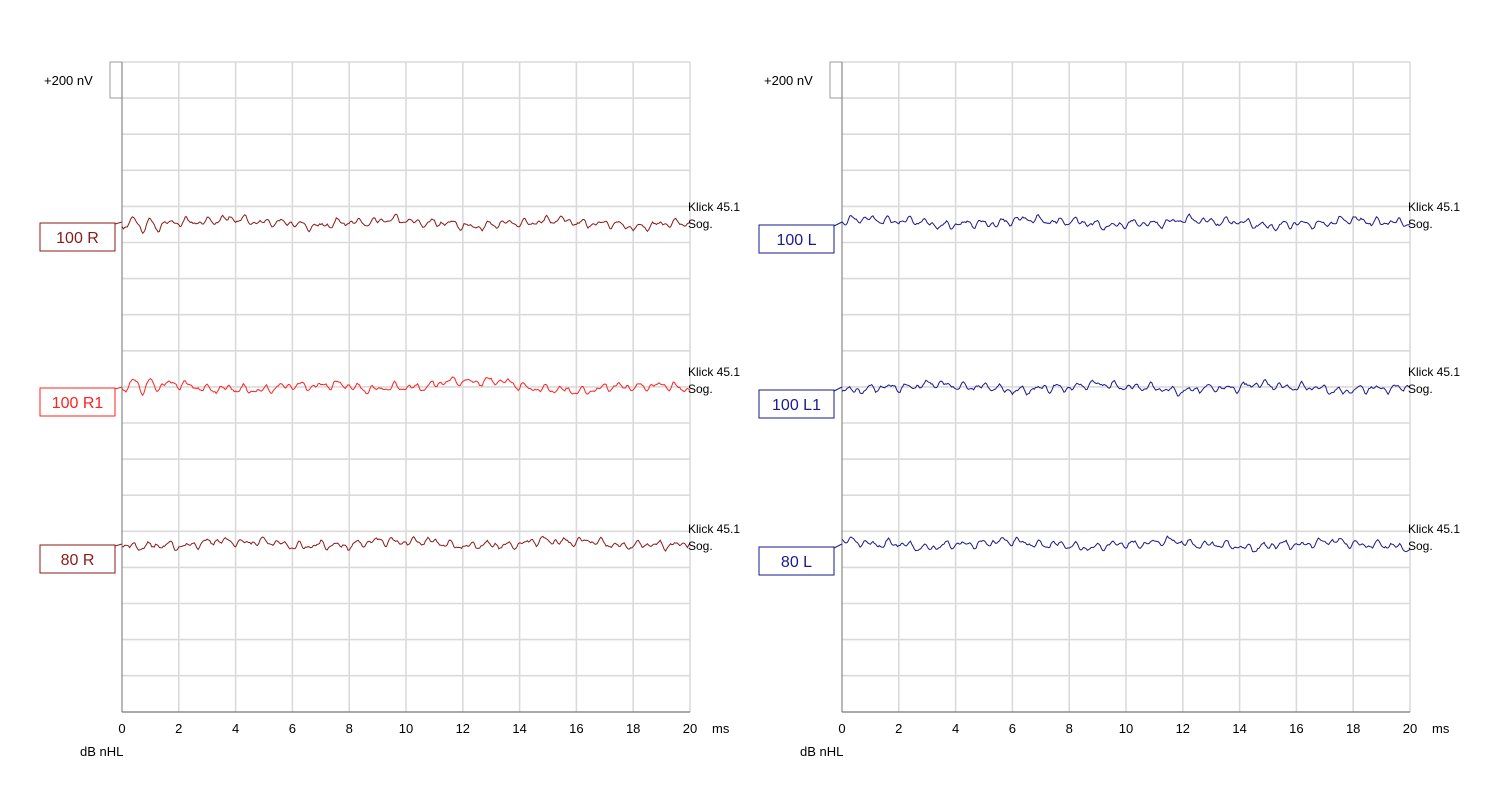  I want to click on series-label: 100 R1, so click(78, 403).